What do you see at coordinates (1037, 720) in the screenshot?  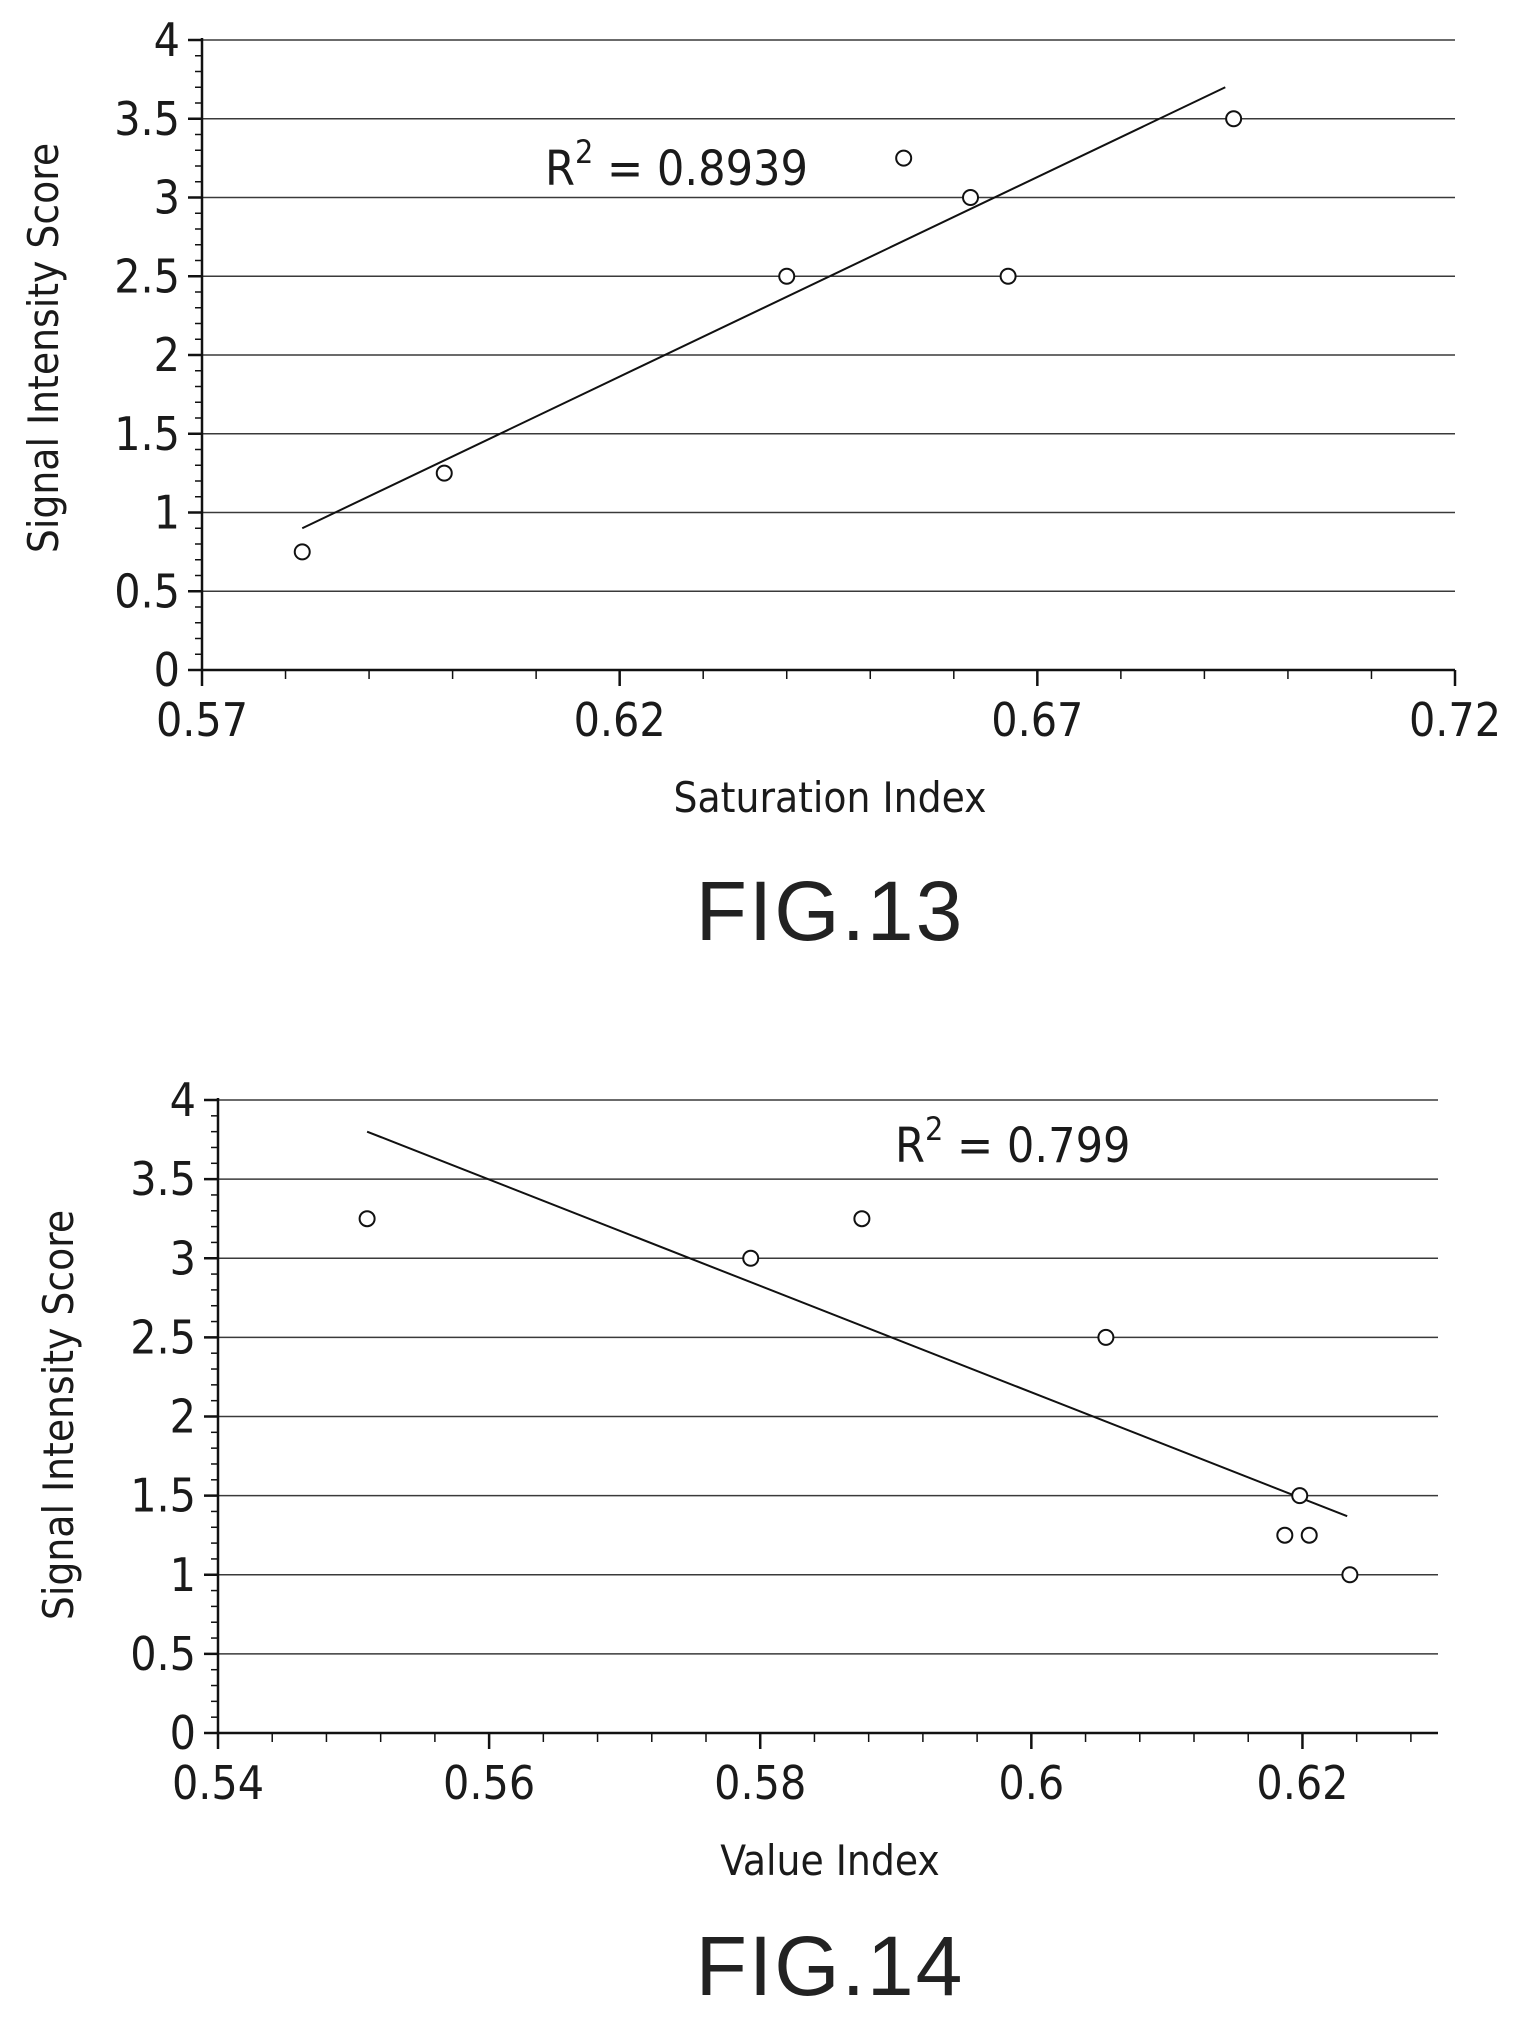 I see `x-tick-label-0.67: 0.67` at bounding box center [1037, 720].